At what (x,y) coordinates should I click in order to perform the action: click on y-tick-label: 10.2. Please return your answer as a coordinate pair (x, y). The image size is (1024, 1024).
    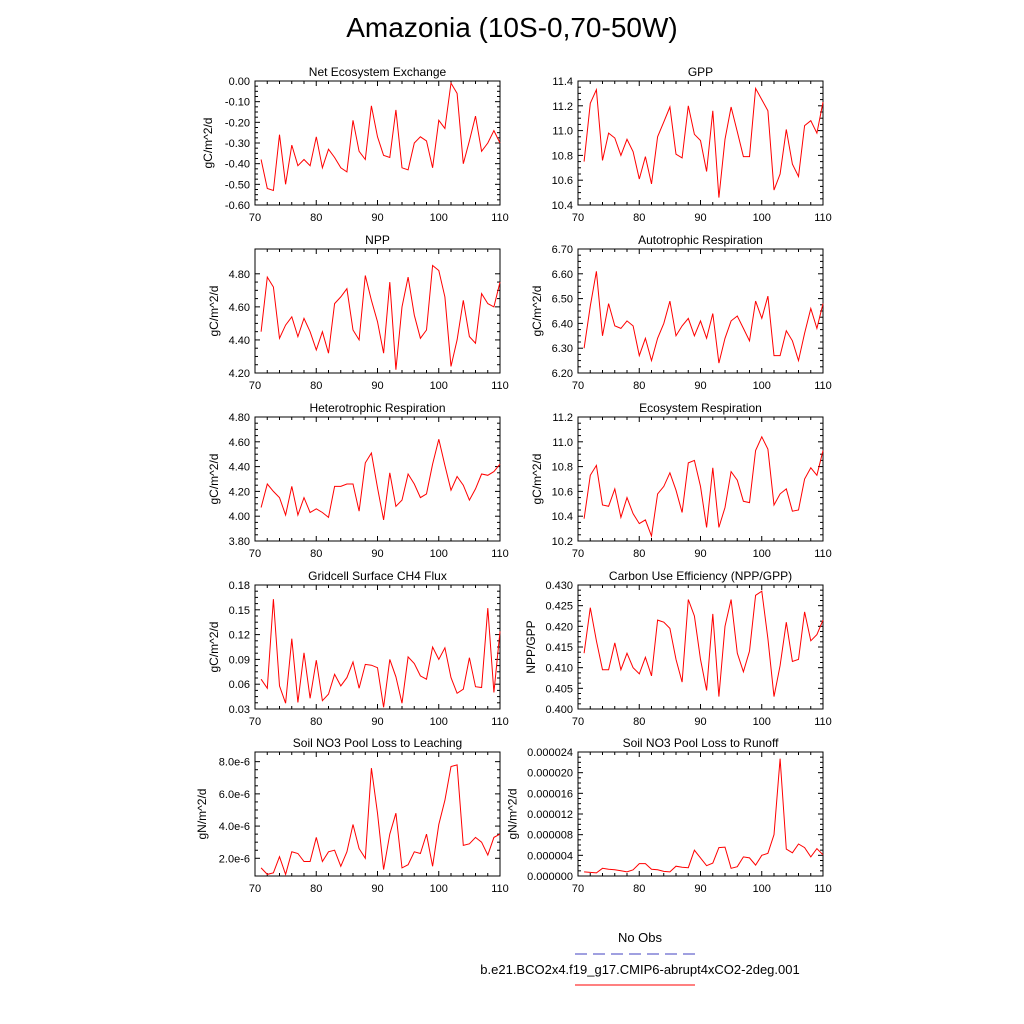
    Looking at the image, I should click on (562, 542).